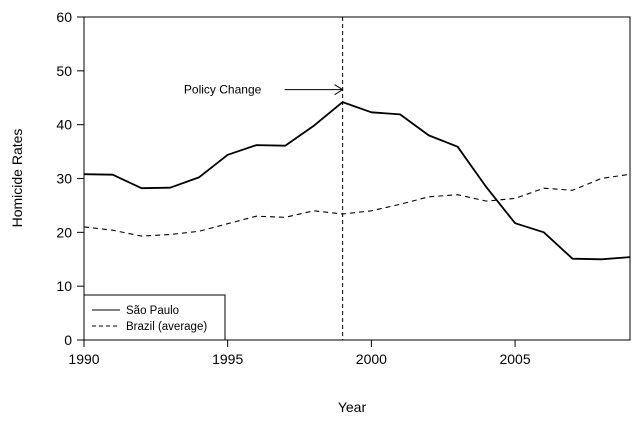 The height and width of the screenshot is (421, 640). Describe the element at coordinates (299, 353) in the screenshot. I see `x-axis: 1990 1995 2000 2005` at that location.